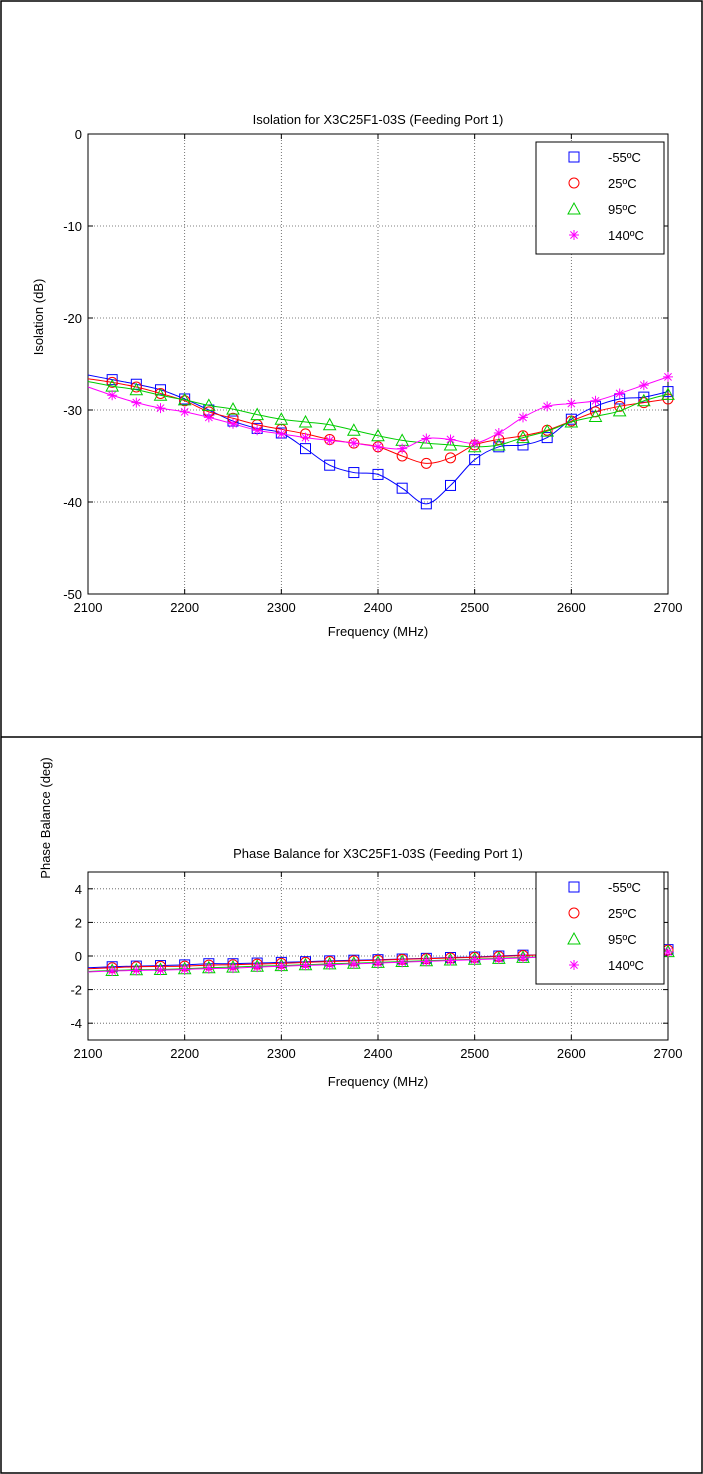 The width and height of the screenshot is (703, 1474). Describe the element at coordinates (624, 157) in the screenshot. I see `legend-label: -55ºC` at that location.